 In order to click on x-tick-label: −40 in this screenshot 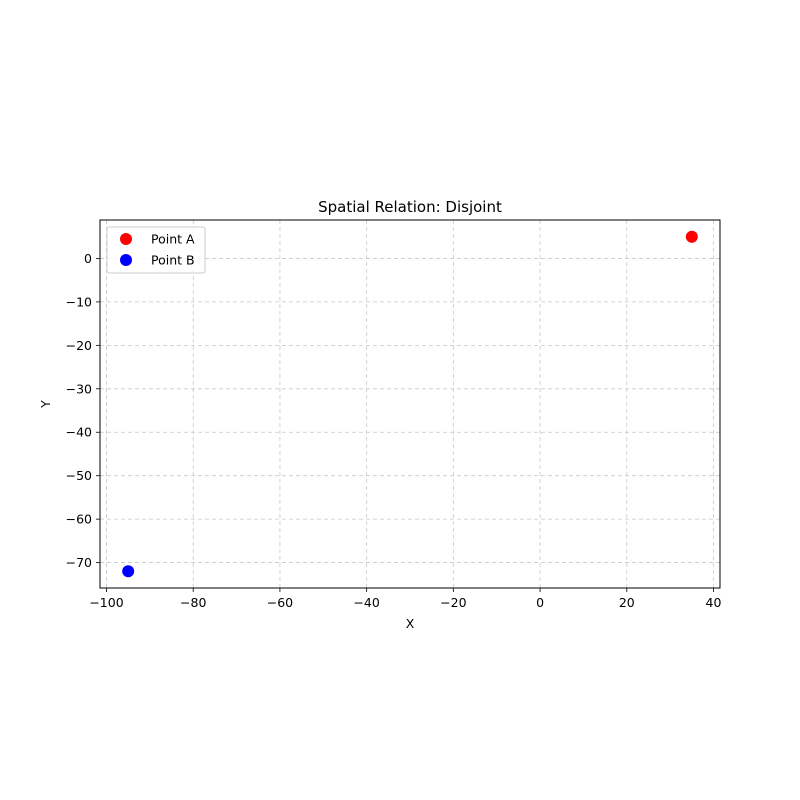, I will do `click(366, 602)`.